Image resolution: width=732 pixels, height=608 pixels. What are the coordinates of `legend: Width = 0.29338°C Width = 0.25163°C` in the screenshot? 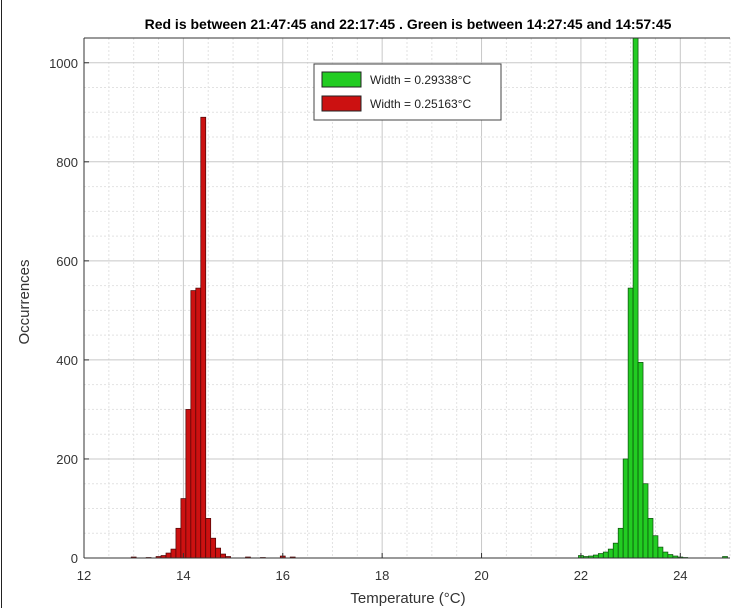 It's located at (407, 92).